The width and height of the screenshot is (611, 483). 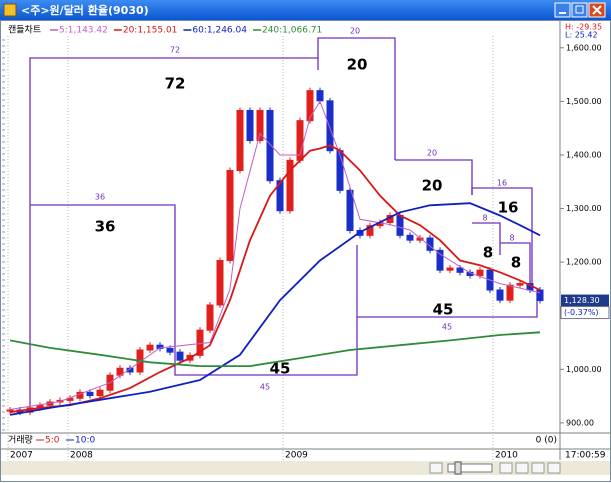 What do you see at coordinates (24, 30) in the screenshot?
I see `chart-label: 캔들차트` at bounding box center [24, 30].